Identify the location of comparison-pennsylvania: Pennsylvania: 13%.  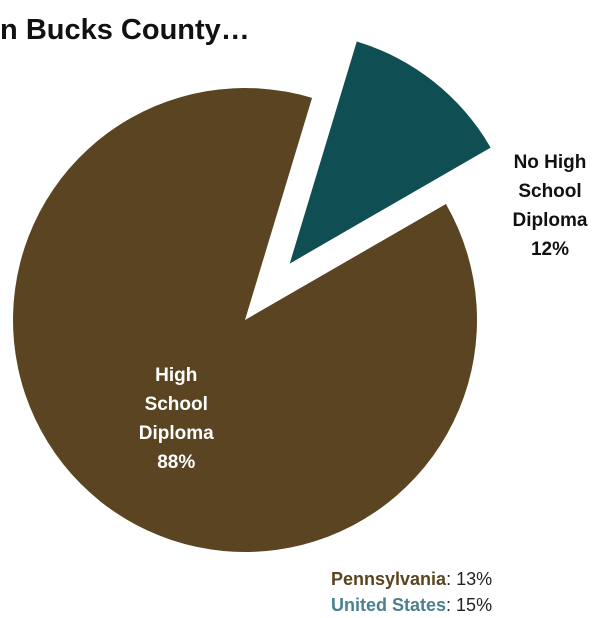
(412, 579).